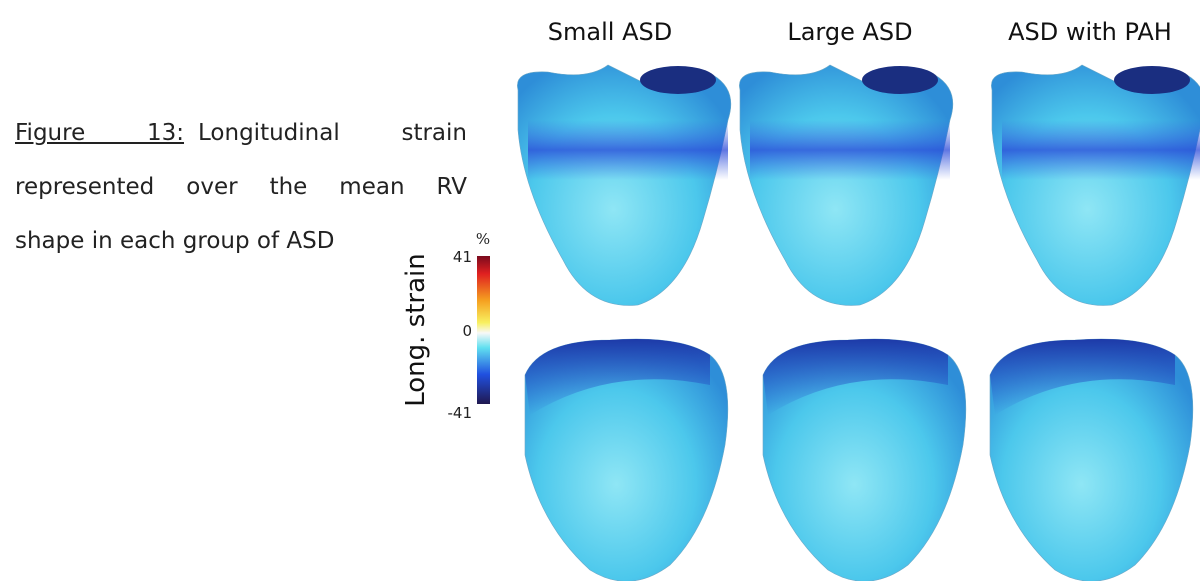 The height and width of the screenshot is (581, 1200). Describe the element at coordinates (467, 331) in the screenshot. I see `colorbar-tick: 0` at that location.